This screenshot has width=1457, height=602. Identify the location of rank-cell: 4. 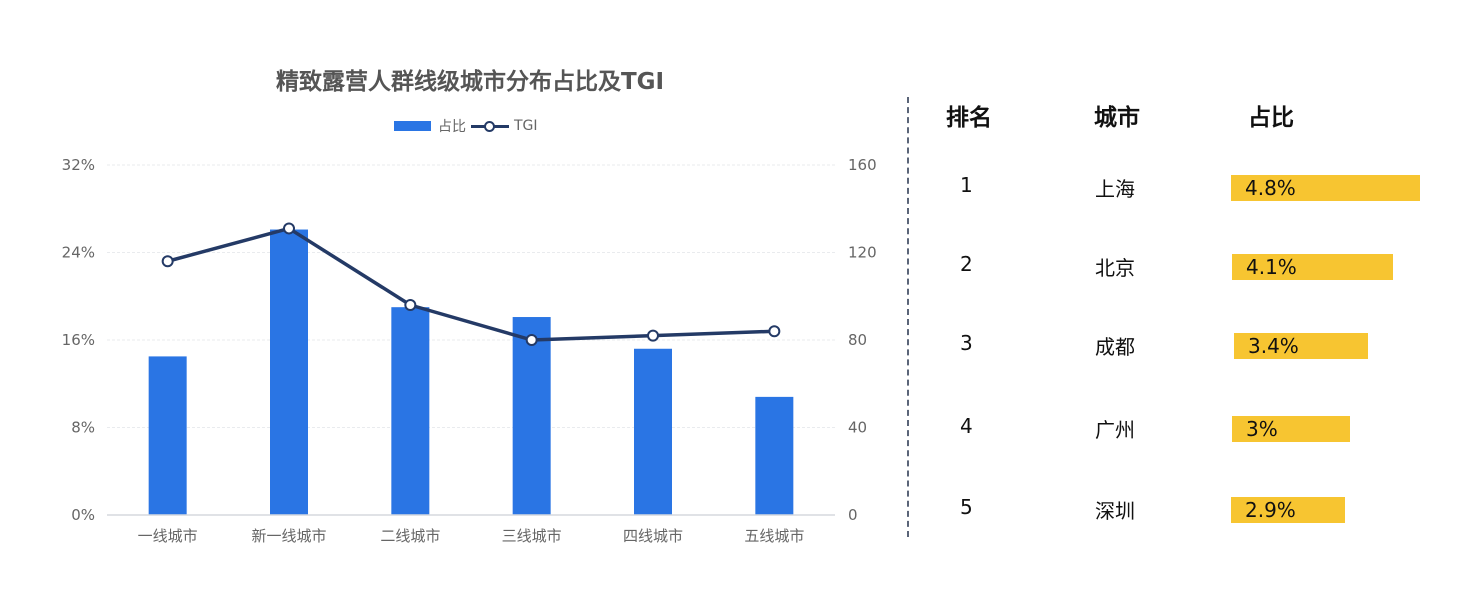
(966, 426).